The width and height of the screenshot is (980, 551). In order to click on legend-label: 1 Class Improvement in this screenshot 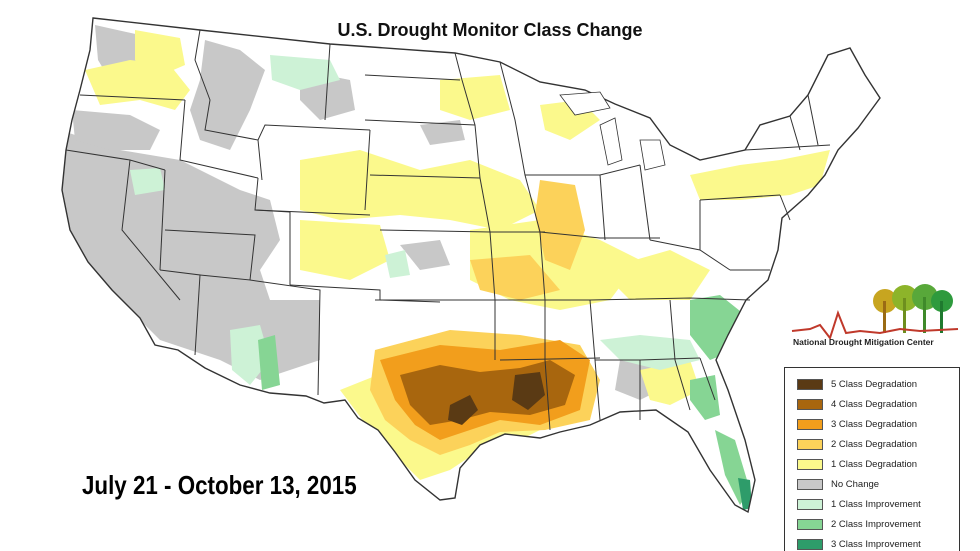, I will do `click(876, 504)`.